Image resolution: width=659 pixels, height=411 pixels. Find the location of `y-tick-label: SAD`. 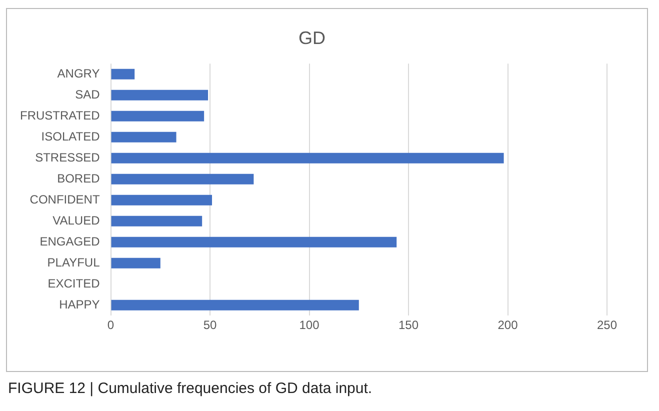

y-tick-label: SAD is located at coordinates (87, 94).